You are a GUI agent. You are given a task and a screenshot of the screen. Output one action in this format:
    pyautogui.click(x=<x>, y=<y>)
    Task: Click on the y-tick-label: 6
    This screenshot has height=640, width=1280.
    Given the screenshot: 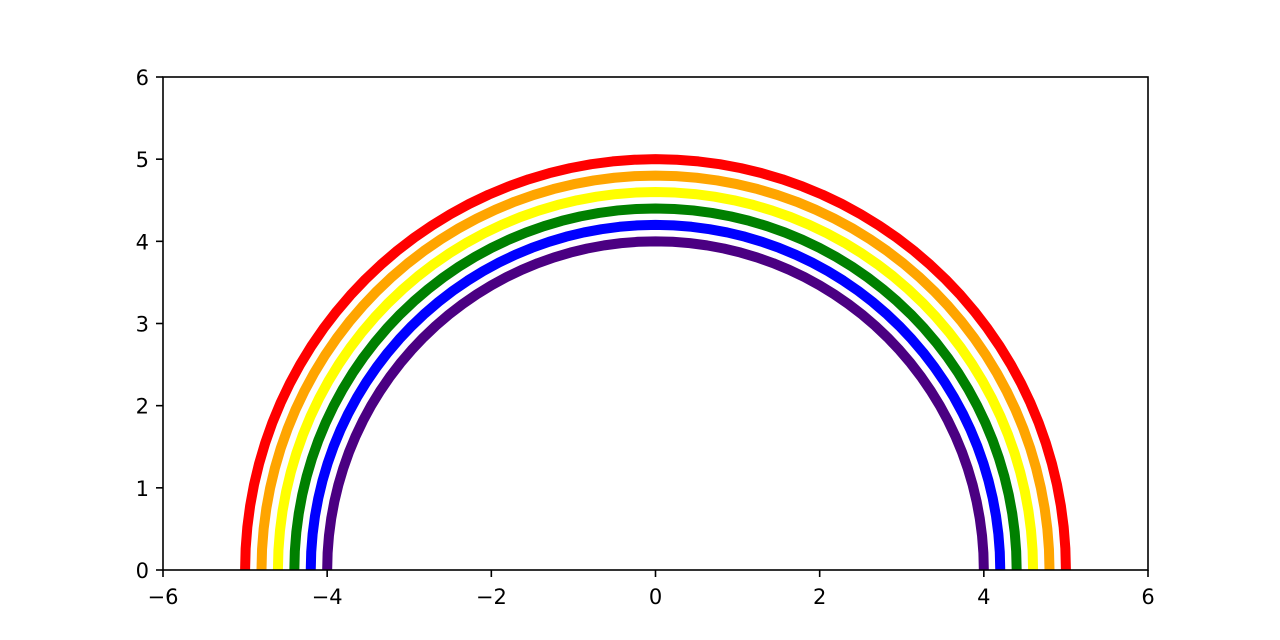 What is the action you would take?
    pyautogui.click(x=142, y=78)
    